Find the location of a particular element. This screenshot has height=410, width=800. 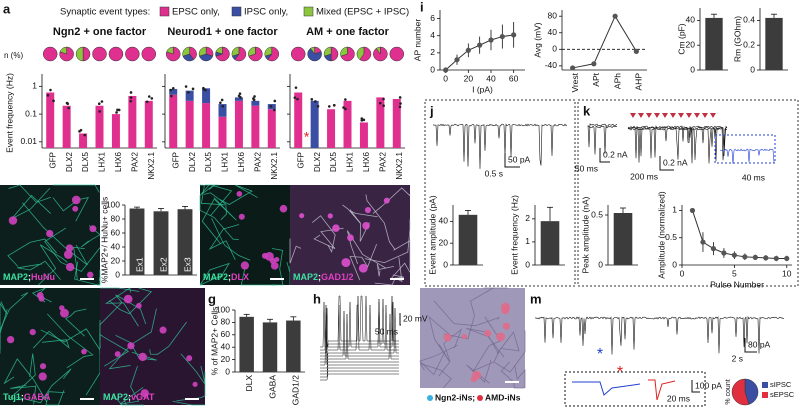

legend-label: sEPSC is located at coordinates (782, 394).